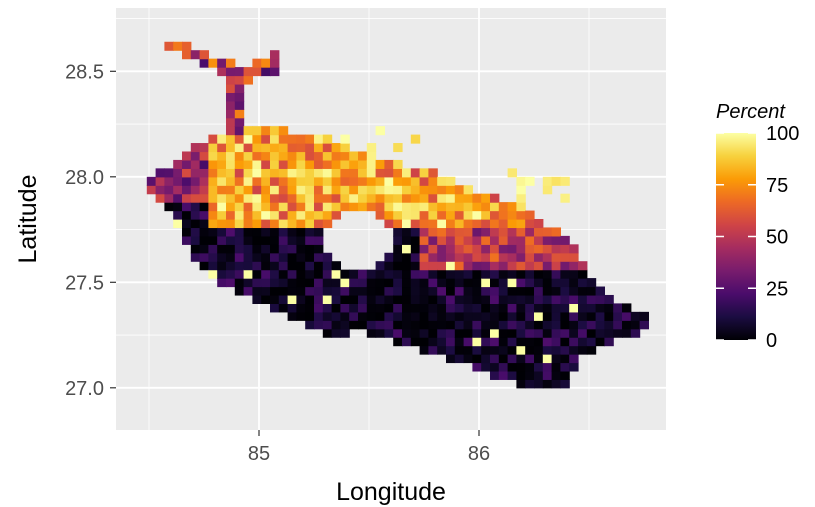  Describe the element at coordinates (259, 454) in the screenshot. I see `x-tick-label: 85` at that location.